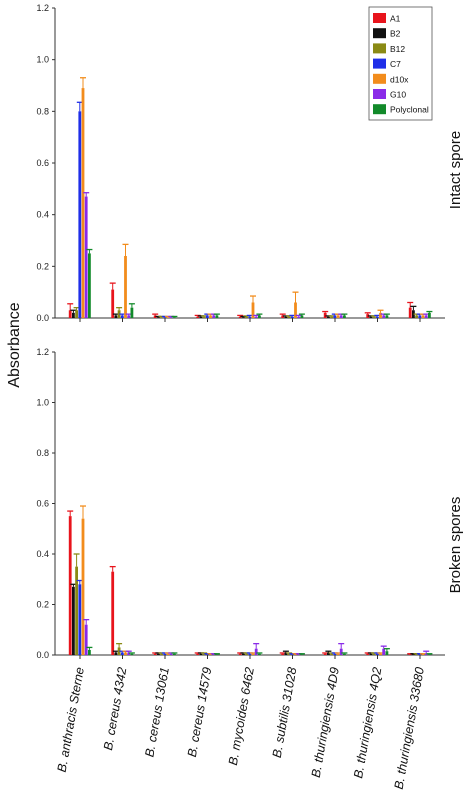 This screenshot has width=471, height=794. Describe the element at coordinates (409, 728) in the screenshot. I see `category-label: B. thuringiensis 33680` at that location.